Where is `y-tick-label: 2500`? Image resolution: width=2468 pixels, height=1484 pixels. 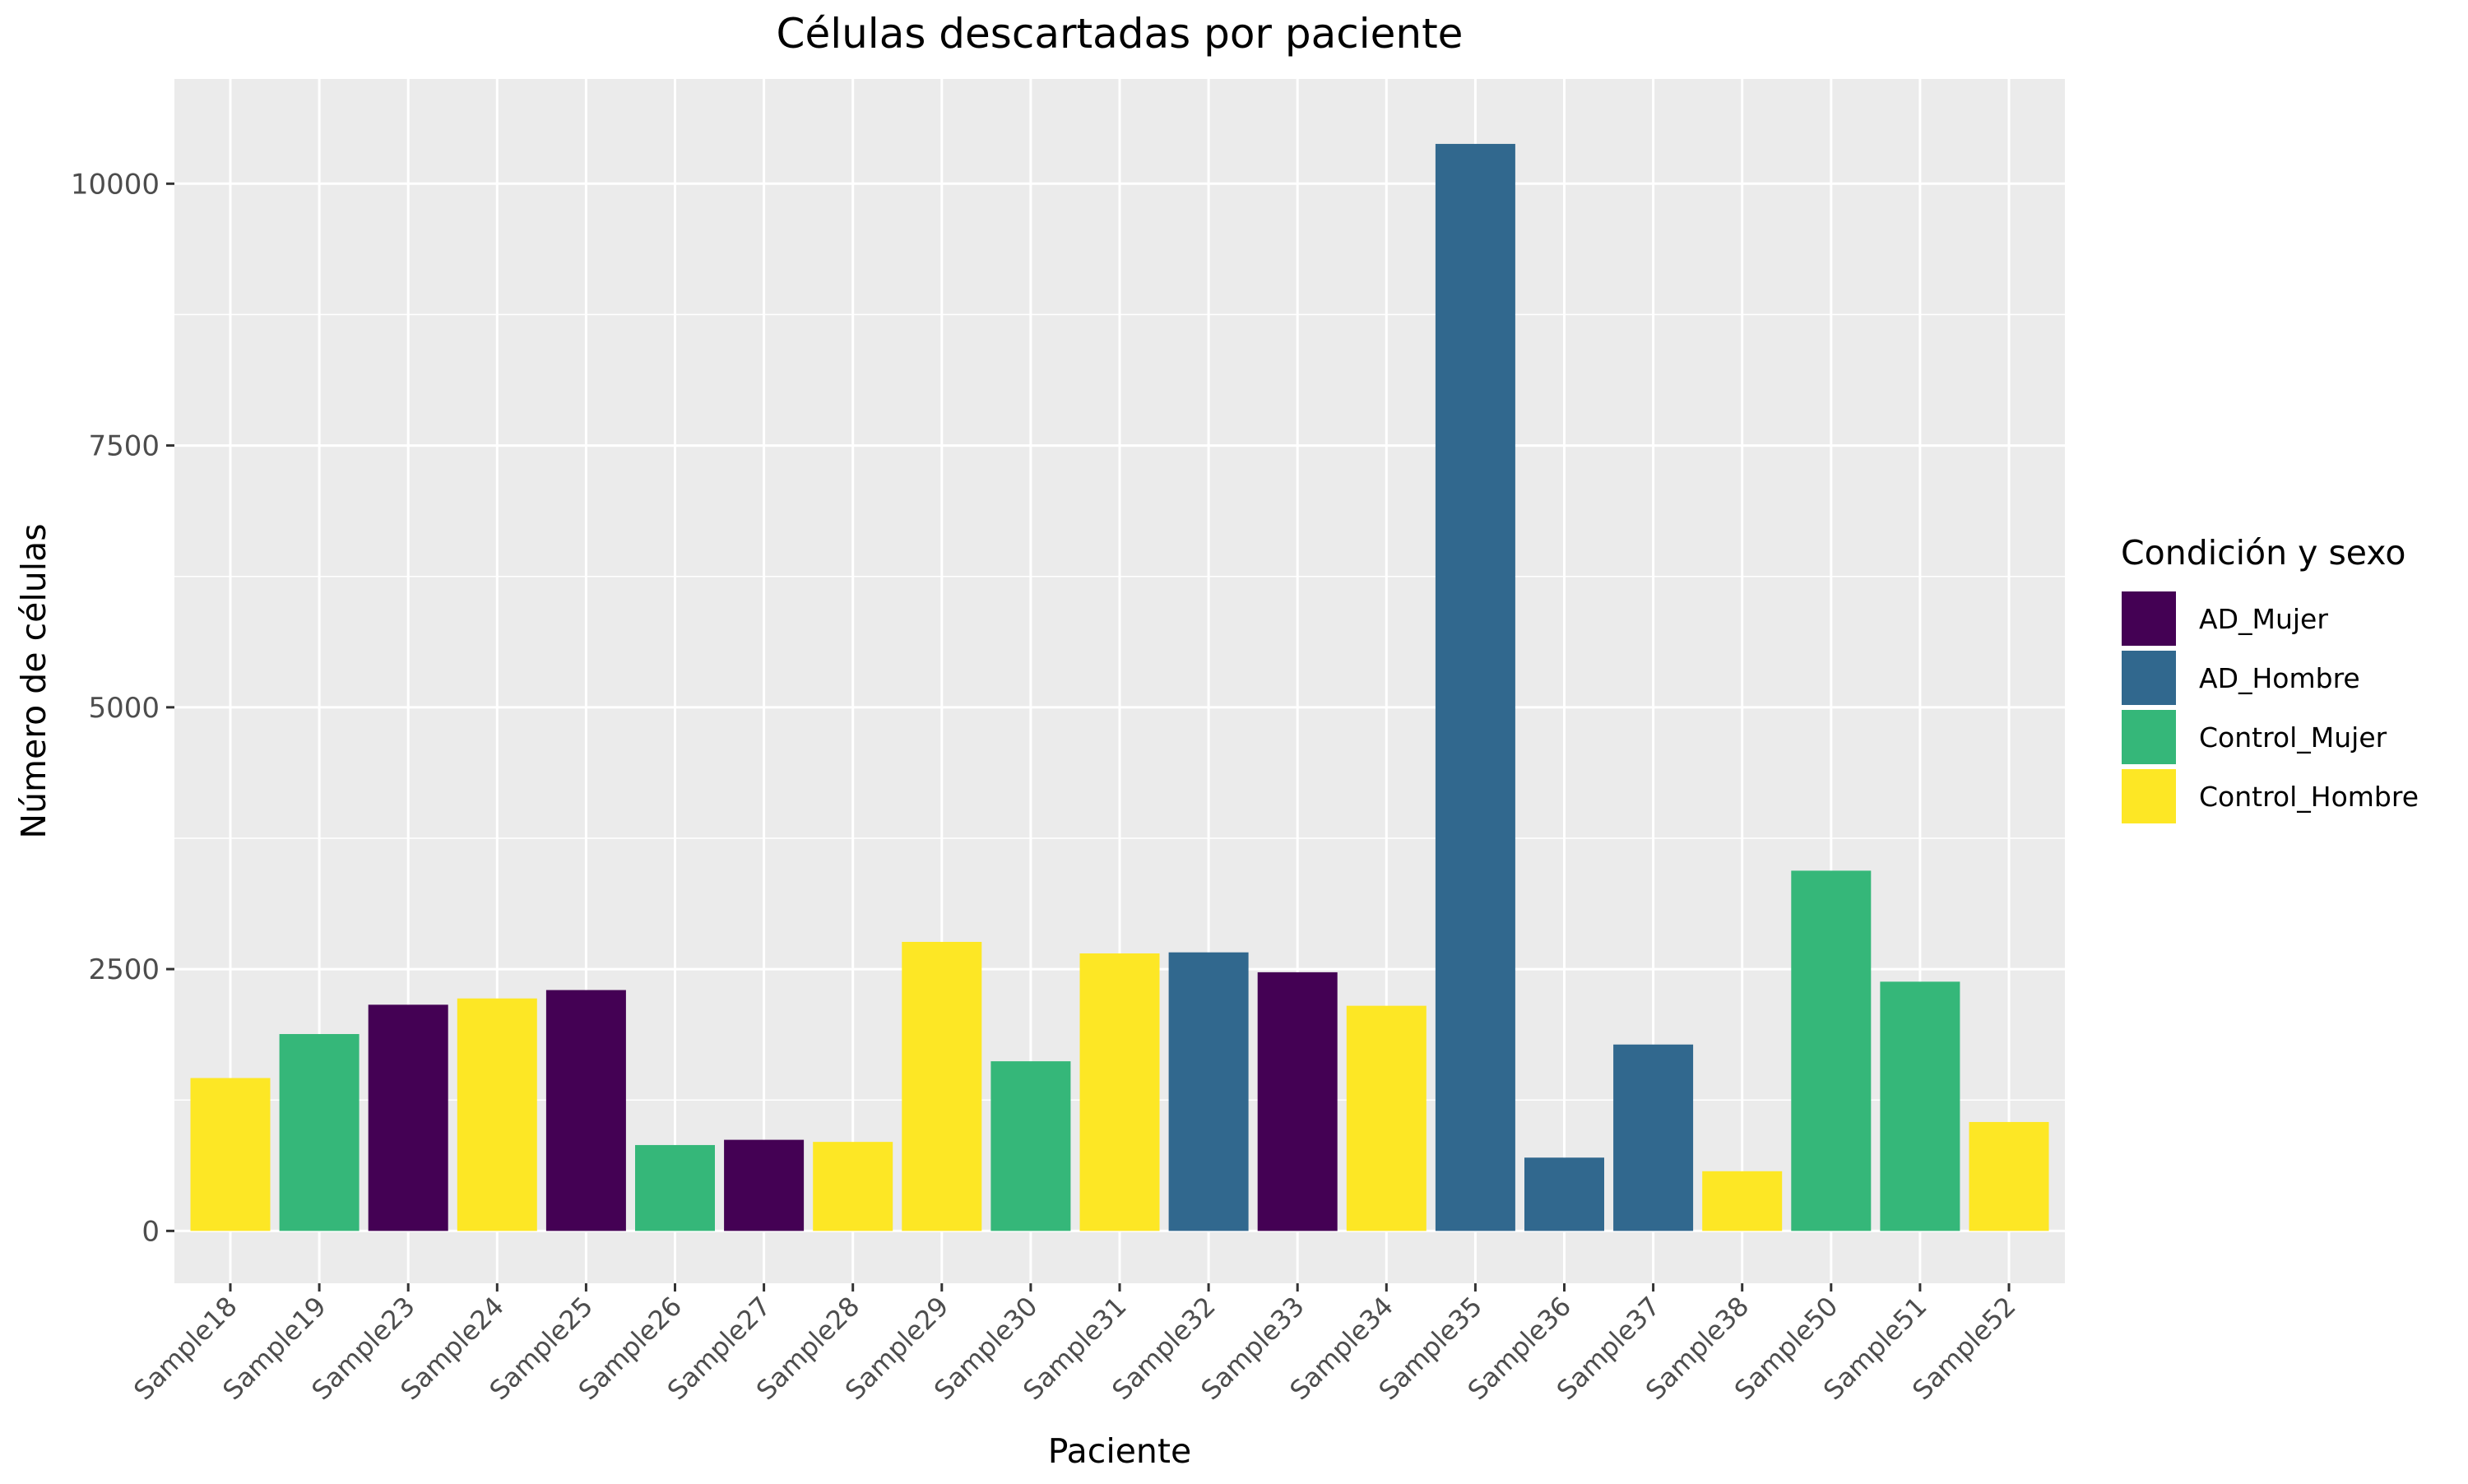
y-tick-label: 2500 is located at coordinates (124, 969).